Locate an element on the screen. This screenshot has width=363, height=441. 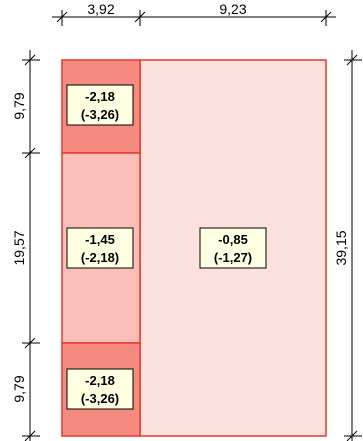
left-dim-label-3: 9,79 is located at coordinates (19, 388).